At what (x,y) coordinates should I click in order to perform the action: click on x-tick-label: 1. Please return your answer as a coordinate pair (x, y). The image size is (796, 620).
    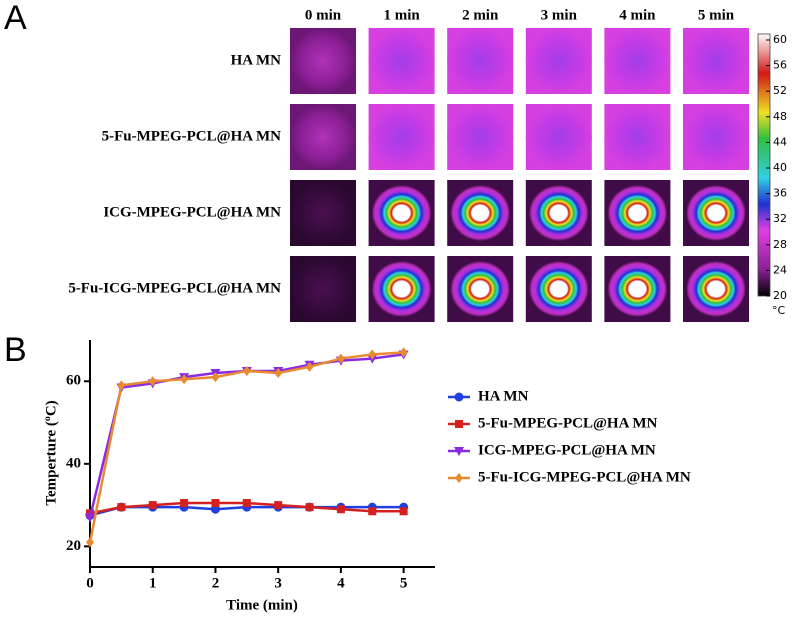
    Looking at the image, I should click on (153, 583).